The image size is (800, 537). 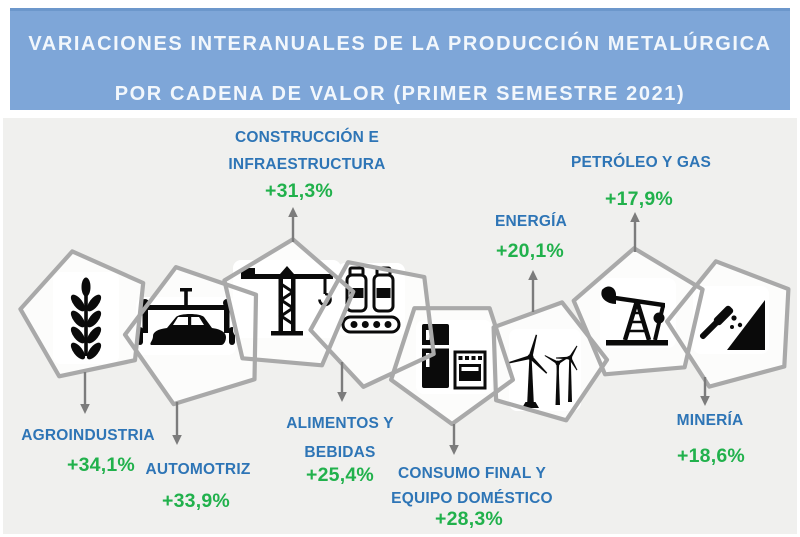 What do you see at coordinates (472, 486) in the screenshot?
I see `sector-label-consumo: CONSUMO FINAL Y EQUIPO DOMÉSTICO` at bounding box center [472, 486].